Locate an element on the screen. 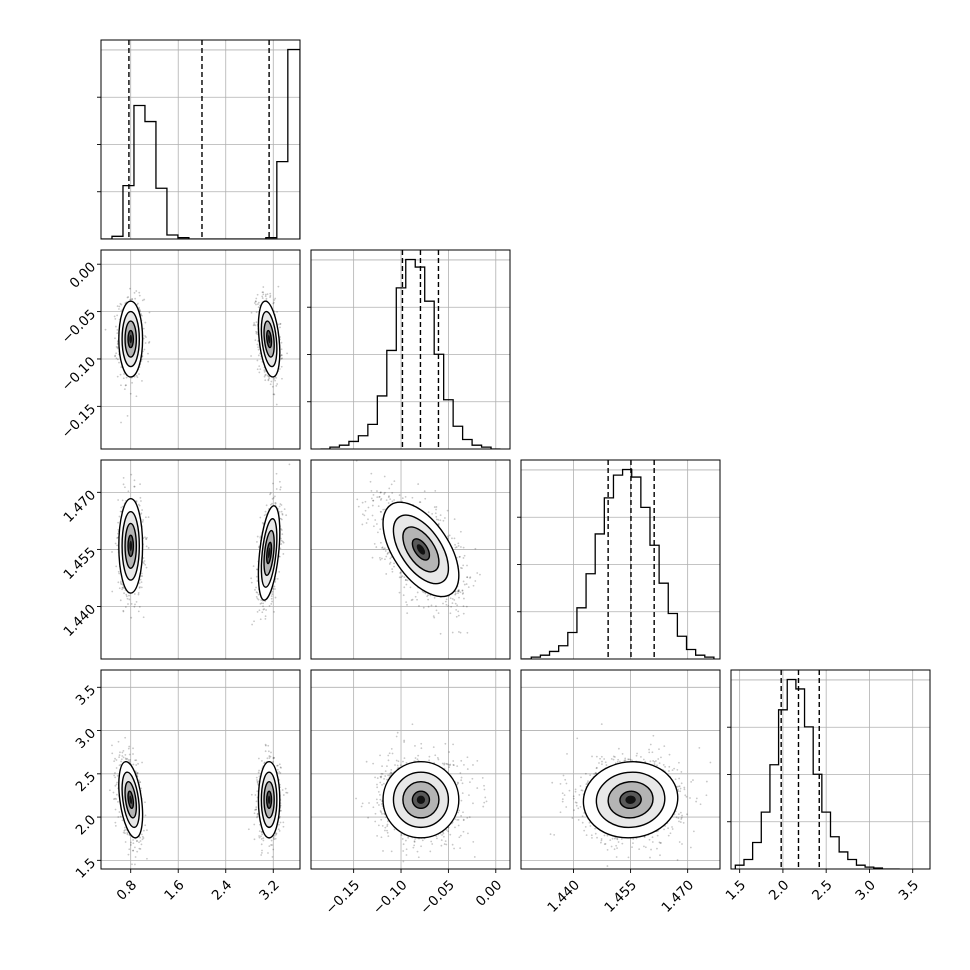  panel-frame is located at coordinates (200, 139).